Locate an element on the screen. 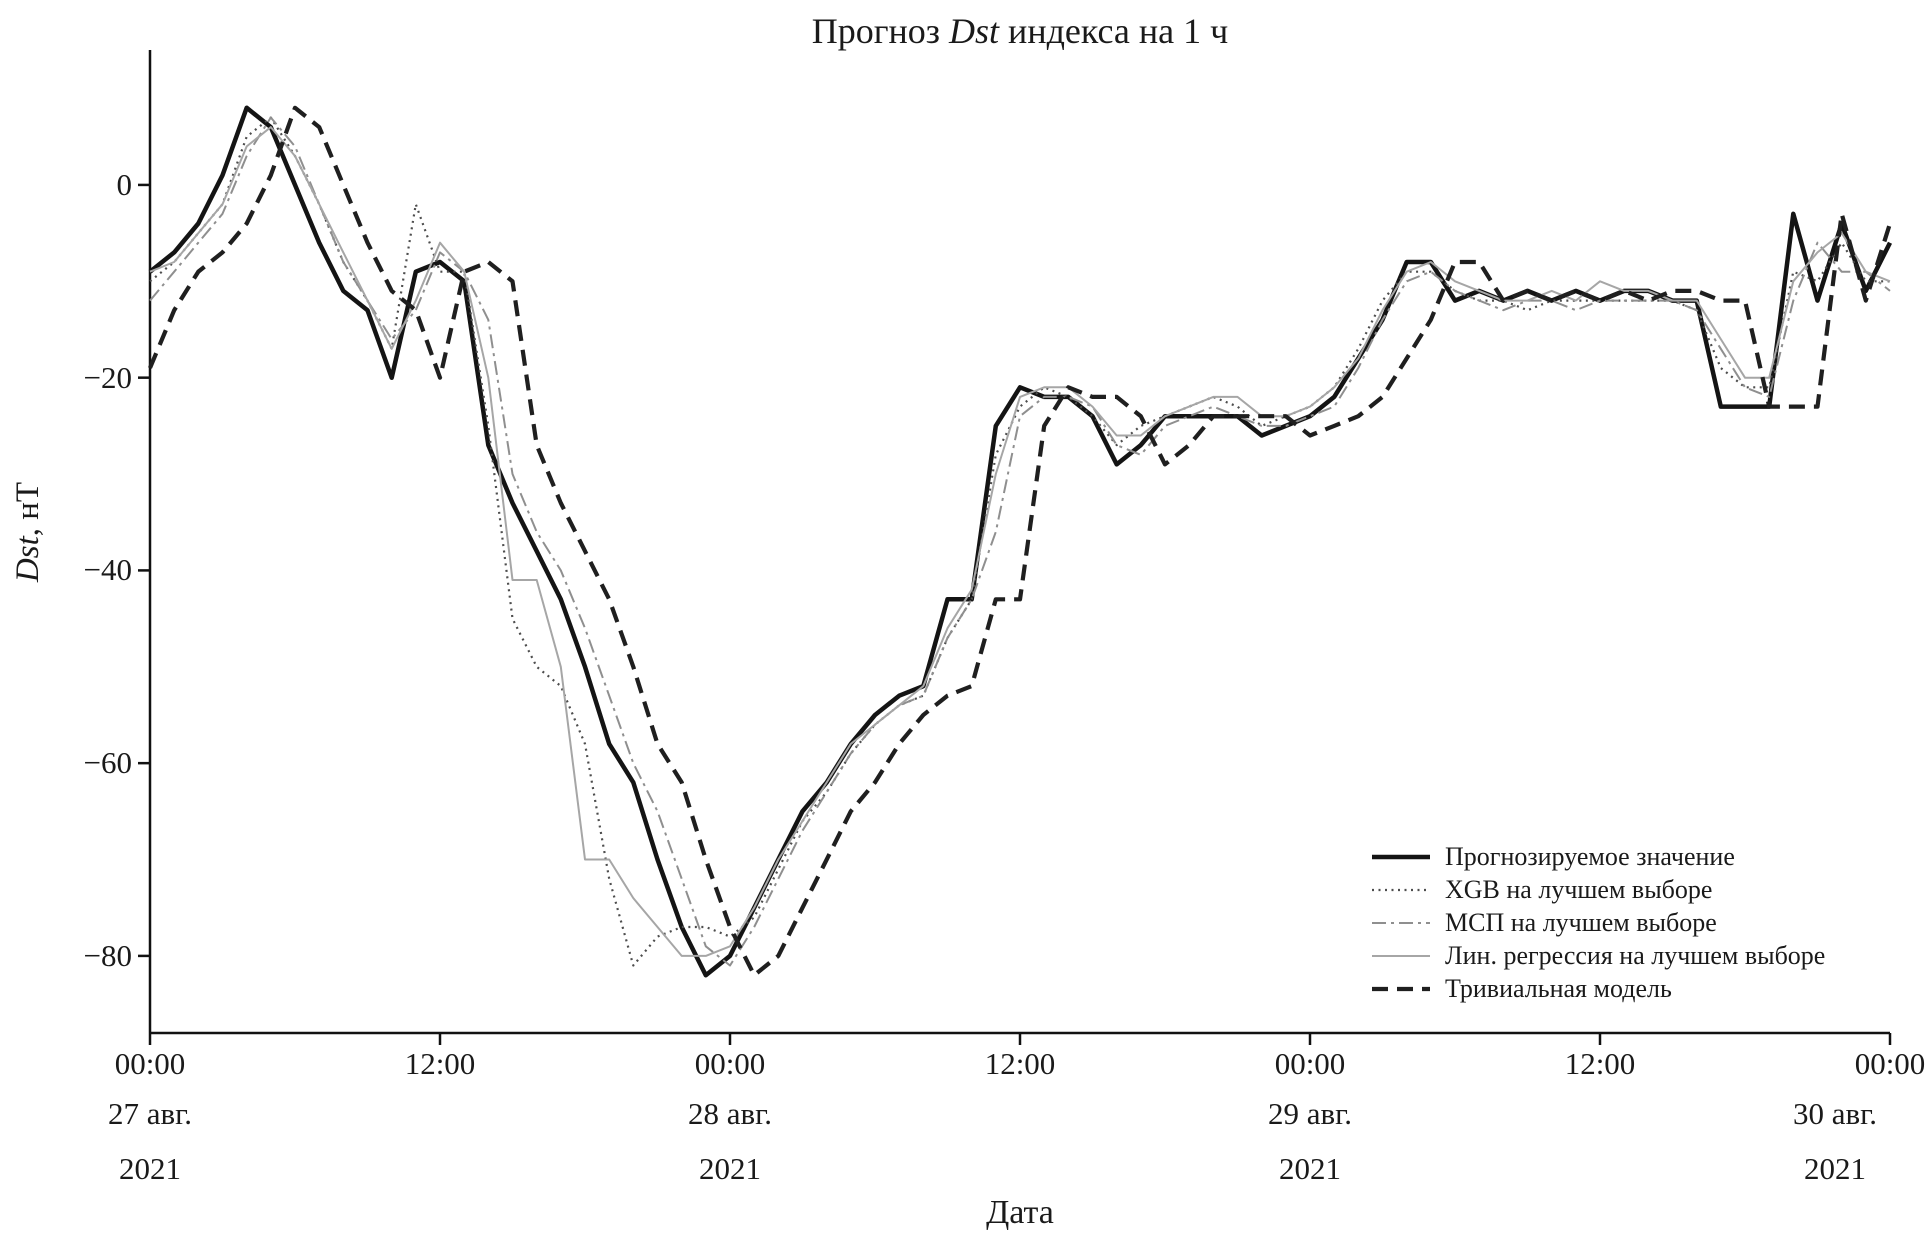 The width and height of the screenshot is (1927, 1234). chart-title-prefix: Прогноз is located at coordinates (880, 31).